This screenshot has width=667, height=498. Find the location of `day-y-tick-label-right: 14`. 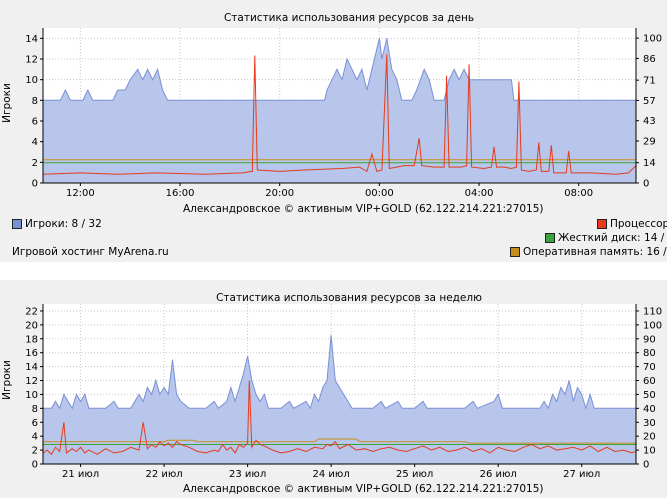

day-y-tick-label-right: 14 is located at coordinates (649, 163).